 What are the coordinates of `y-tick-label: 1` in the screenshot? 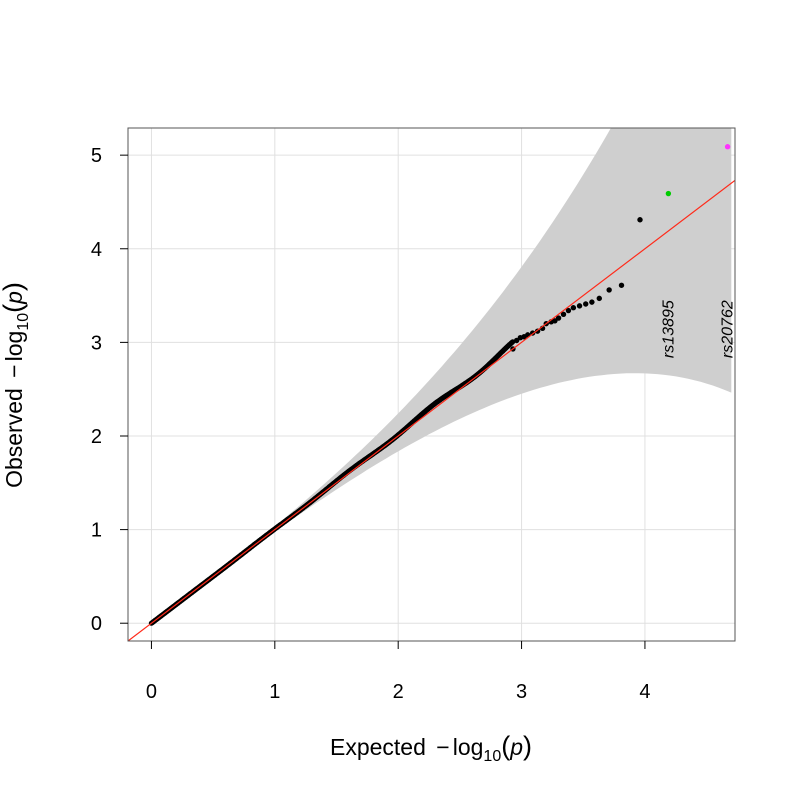 It's located at (96, 531).